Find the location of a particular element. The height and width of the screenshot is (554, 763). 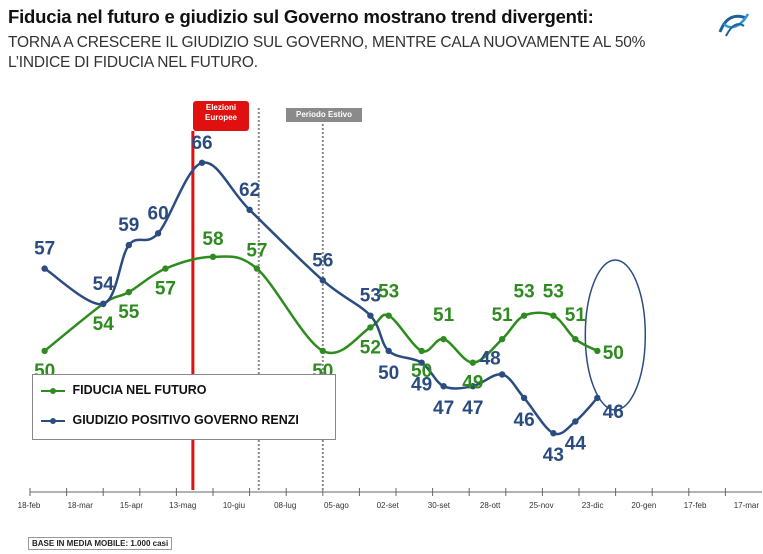

data-label-fiducia: 49 is located at coordinates (472, 383).